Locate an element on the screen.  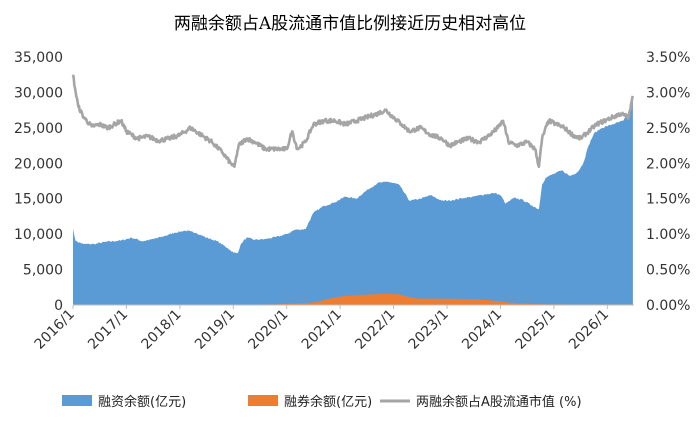
right-tick-label: 2.00% is located at coordinates (668, 164).